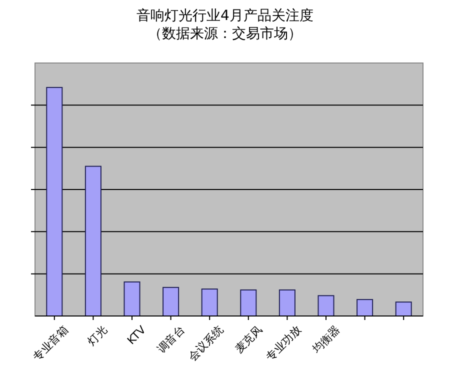  What do you see at coordinates (326, 340) in the screenshot?
I see `x-tick-label: 均衡器` at bounding box center [326, 340].